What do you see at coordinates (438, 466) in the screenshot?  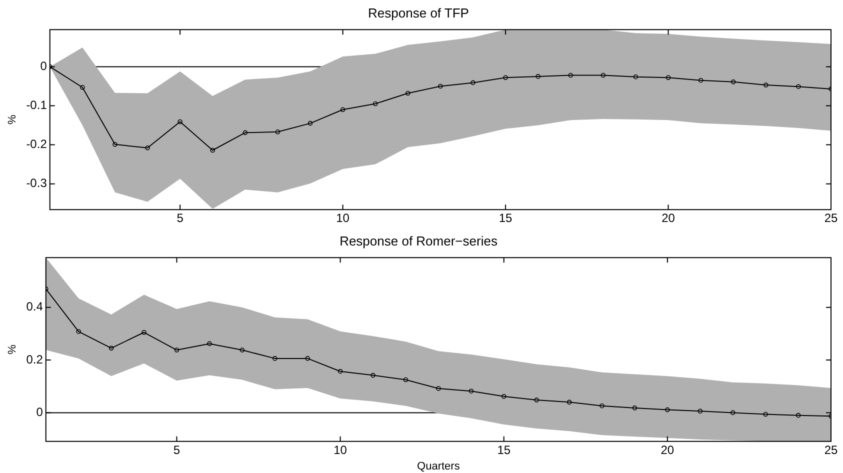 I see `x-axis-title: Quarters` at bounding box center [438, 466].